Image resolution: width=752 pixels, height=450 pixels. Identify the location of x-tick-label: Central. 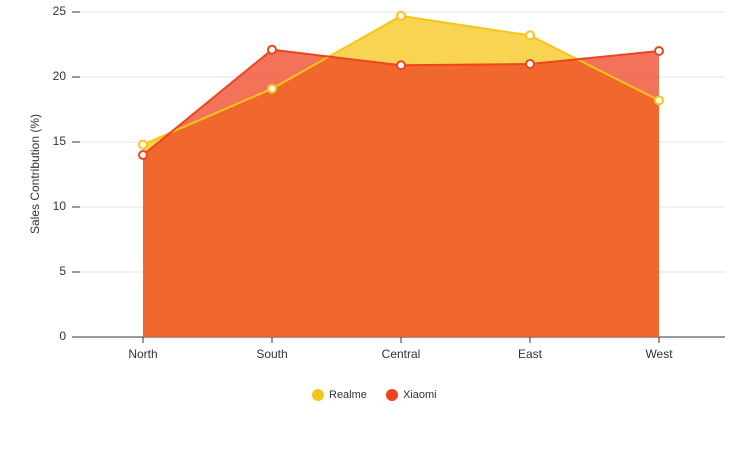
(401, 354).